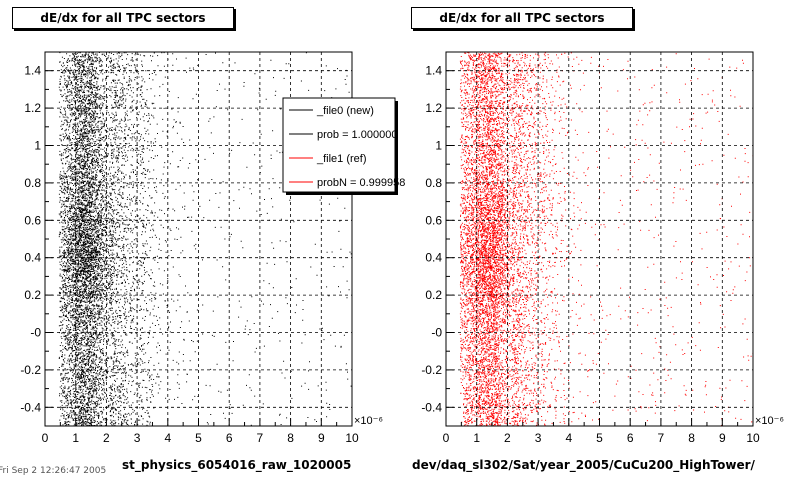 This screenshot has height=480, width=800. What do you see at coordinates (53, 471) in the screenshot?
I see `timestamp-fragment: Fri Sep 2 12:26:47 2005` at bounding box center [53, 471].